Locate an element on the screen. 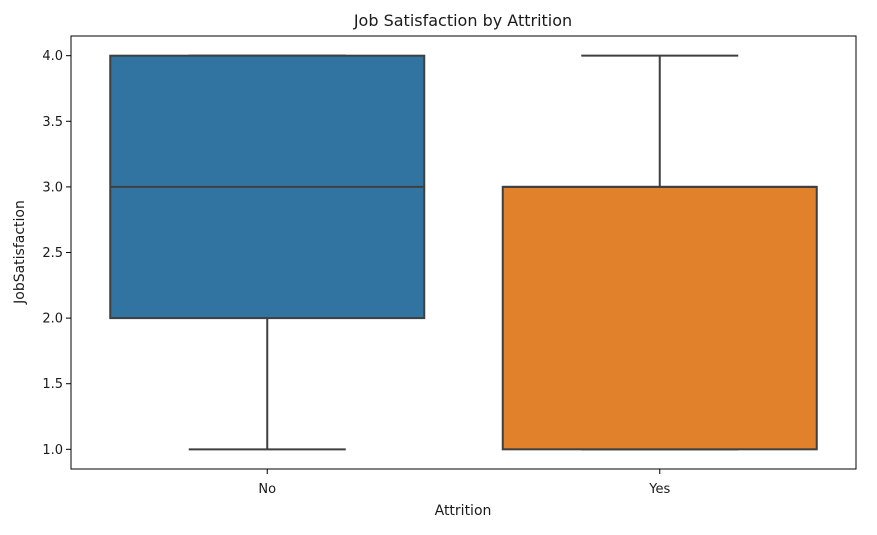  chart-title: Job Satisfaction by Attrition is located at coordinates (462, 20).